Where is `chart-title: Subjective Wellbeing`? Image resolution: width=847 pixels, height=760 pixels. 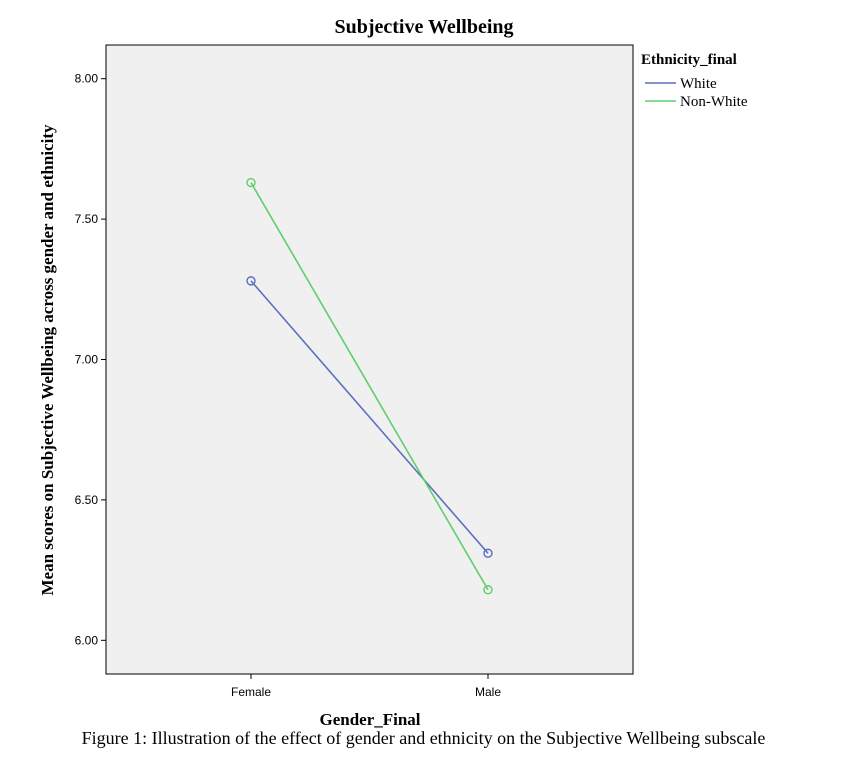
chart-title: Subjective Wellbeing is located at coordinates (423, 27).